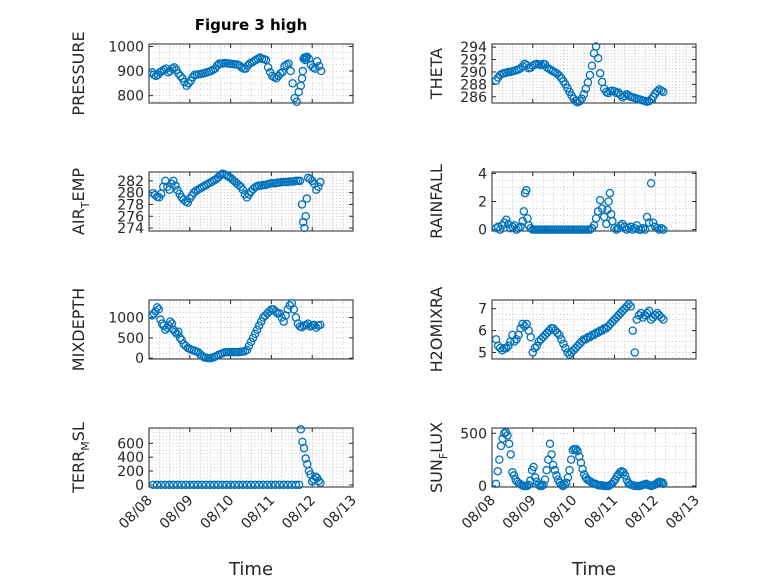 The image size is (778, 583). I want to click on sunflux-xtick-label: 08/12, so click(642, 513).